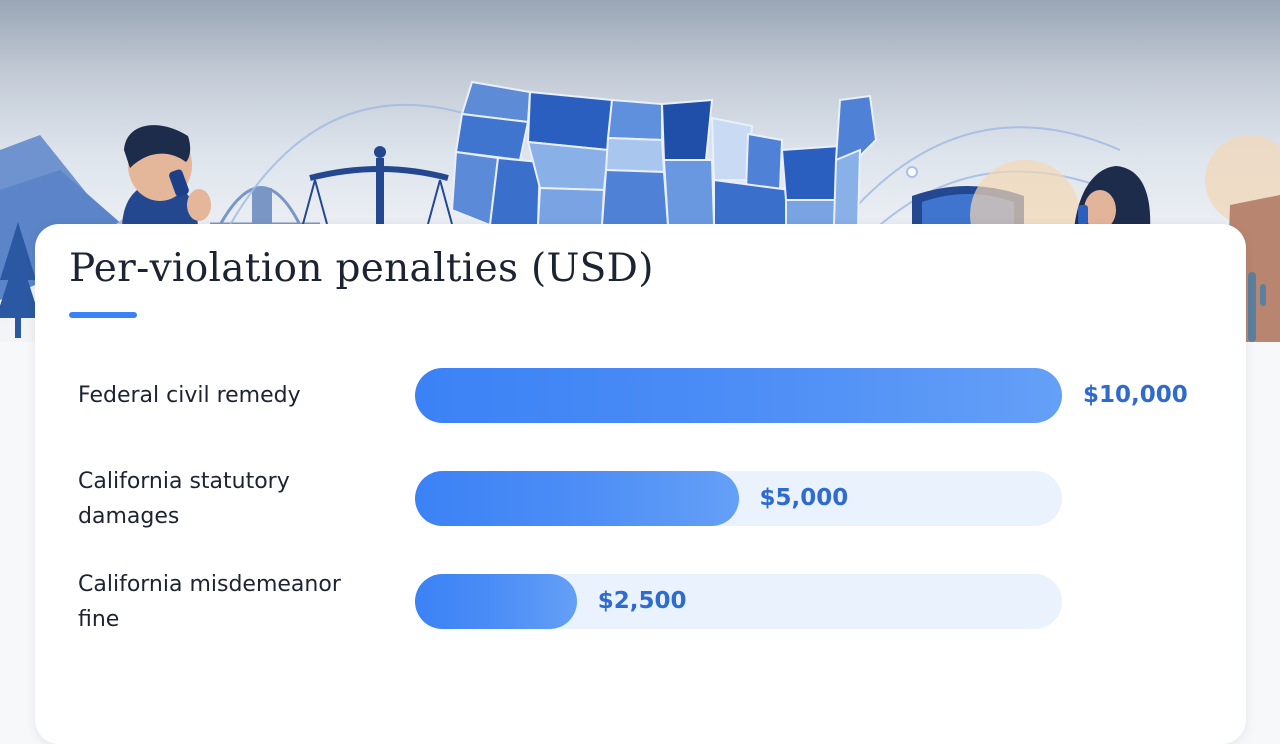 The image size is (1280, 744). I want to click on scales-of-justice-icon, so click(377, 186).